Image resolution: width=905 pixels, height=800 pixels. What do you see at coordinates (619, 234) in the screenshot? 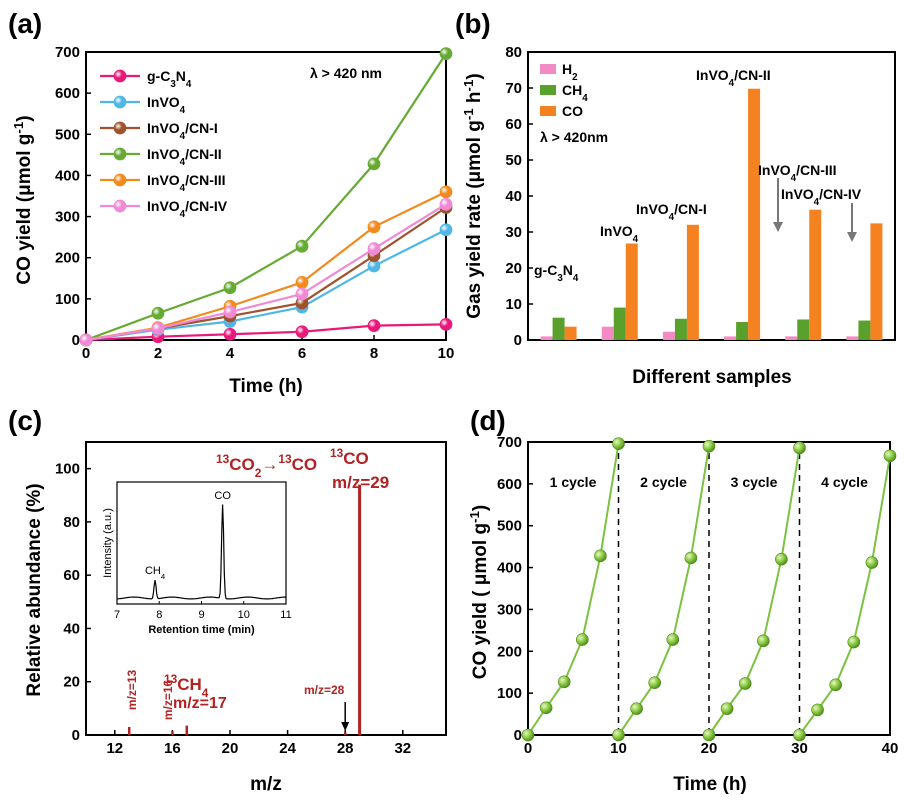
I see `category-label: InVO4` at bounding box center [619, 234].